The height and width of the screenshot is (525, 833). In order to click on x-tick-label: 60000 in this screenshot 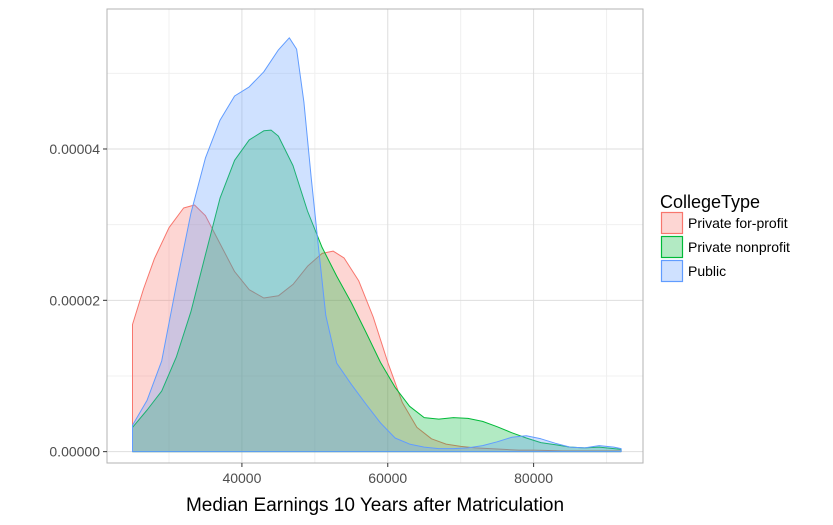, I will do `click(387, 478)`.